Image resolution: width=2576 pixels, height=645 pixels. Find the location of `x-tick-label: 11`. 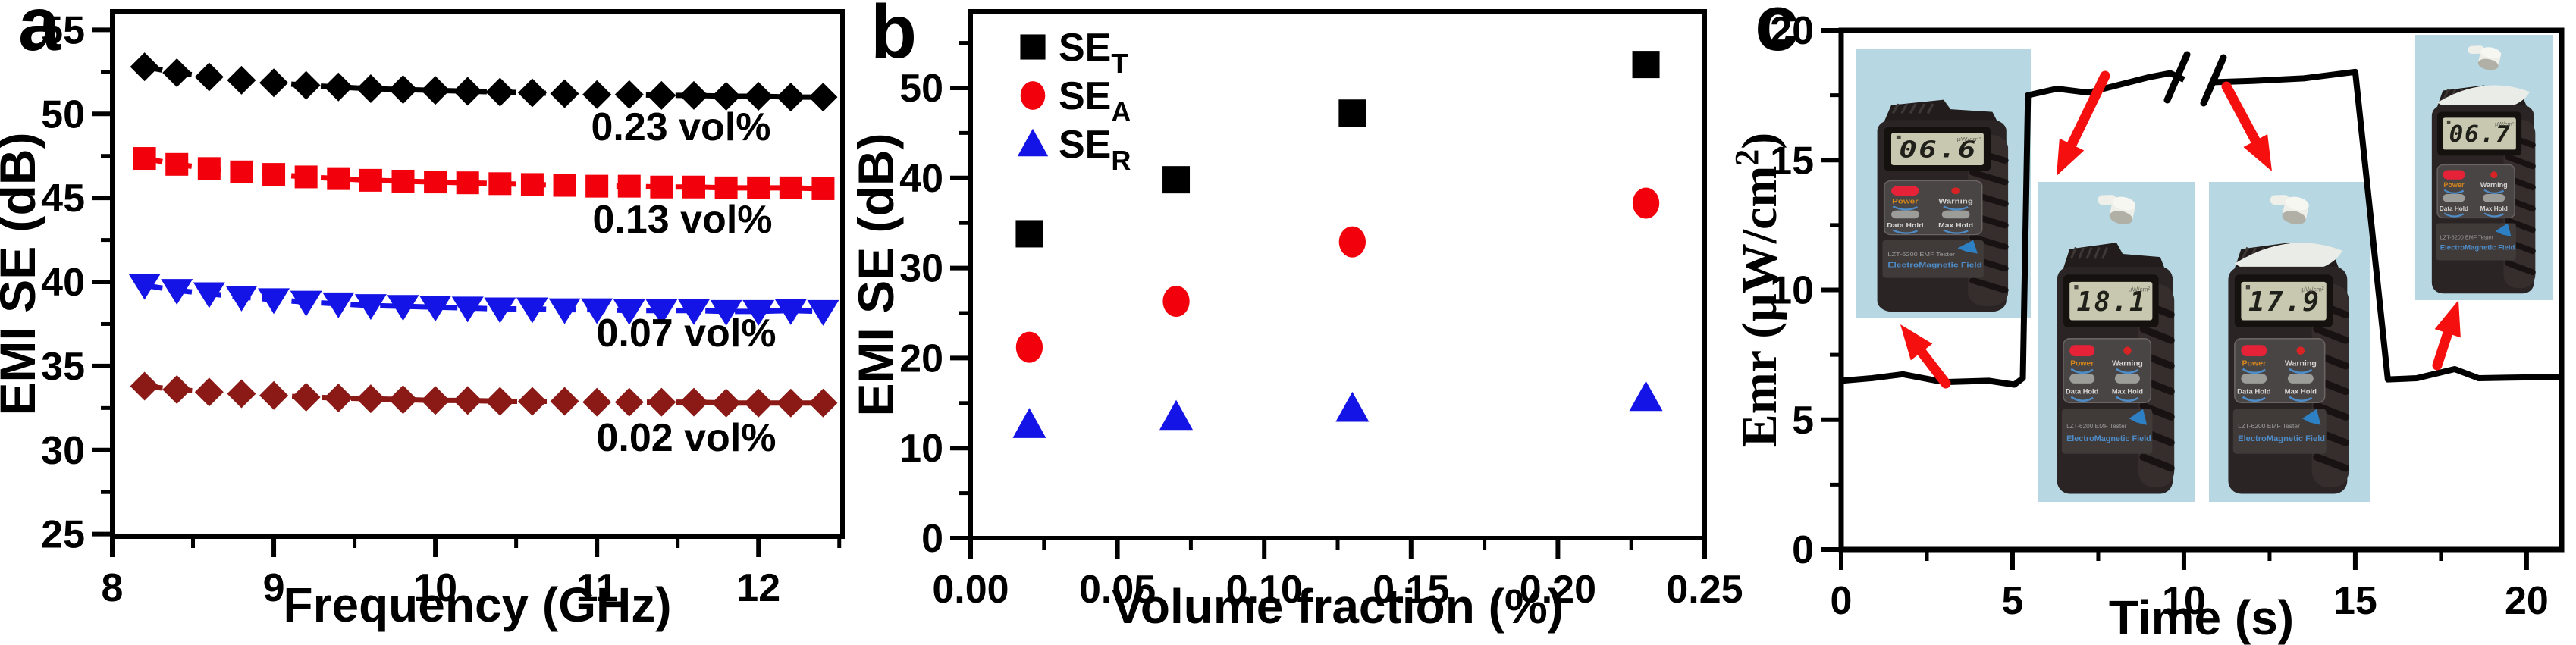

x-tick-label: 11 is located at coordinates (597, 588).